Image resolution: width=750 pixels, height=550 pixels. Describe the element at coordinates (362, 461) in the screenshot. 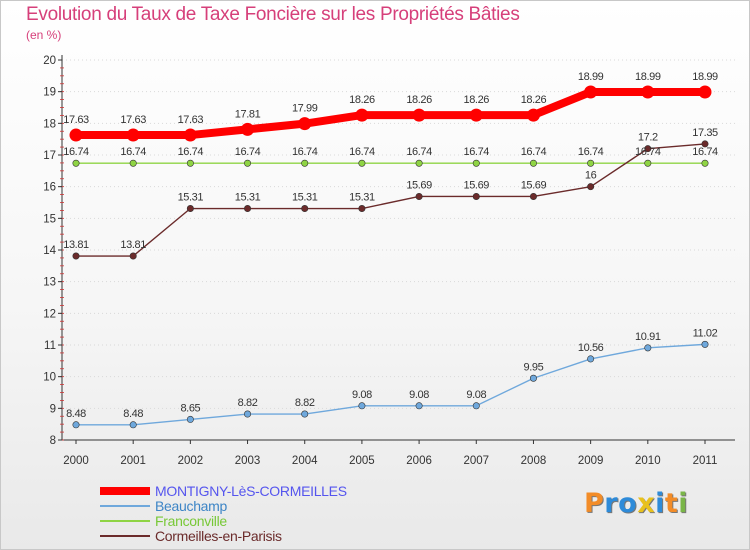

I see `x-tick-label: 2005` at that location.